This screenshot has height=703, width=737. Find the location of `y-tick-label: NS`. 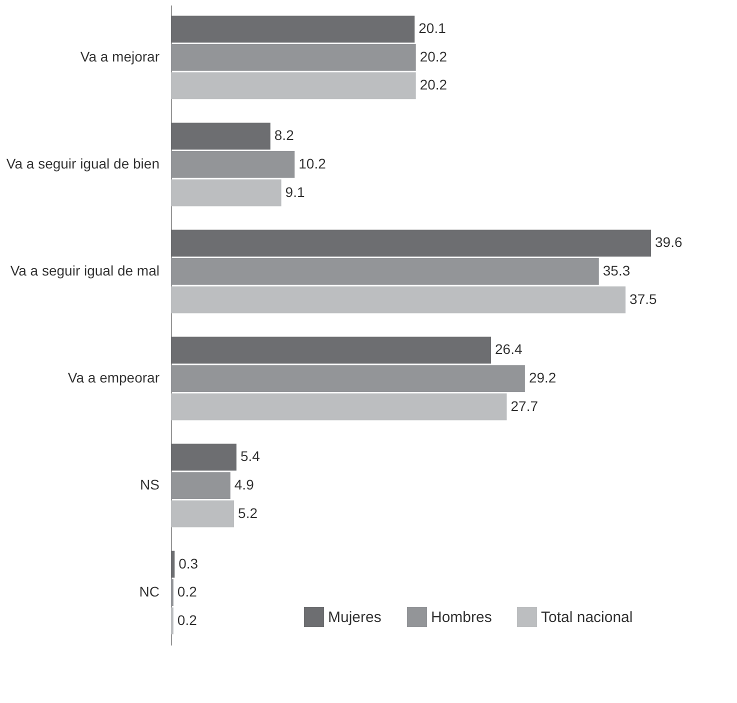

y-tick-label: NS is located at coordinates (150, 484).